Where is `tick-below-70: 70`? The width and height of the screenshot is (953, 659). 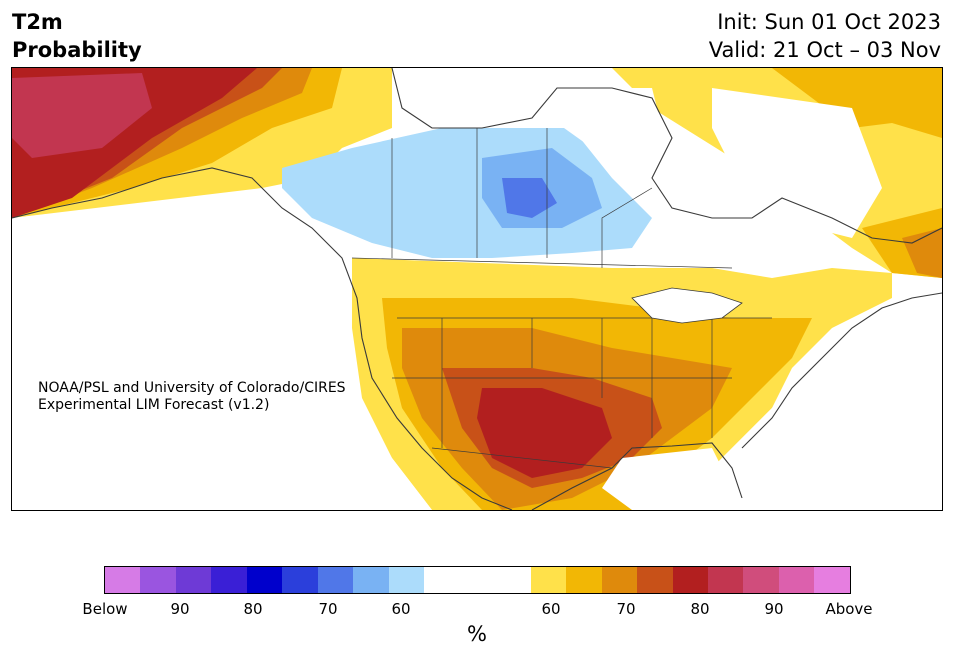 tick-below-70: 70 is located at coordinates (328, 609).